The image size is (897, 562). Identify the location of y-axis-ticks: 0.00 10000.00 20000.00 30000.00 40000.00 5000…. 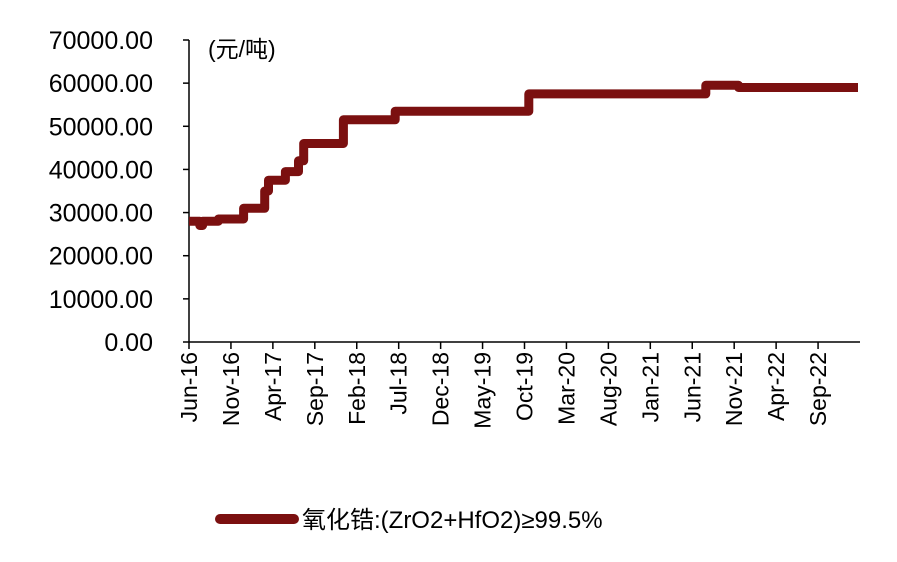
(119, 192).